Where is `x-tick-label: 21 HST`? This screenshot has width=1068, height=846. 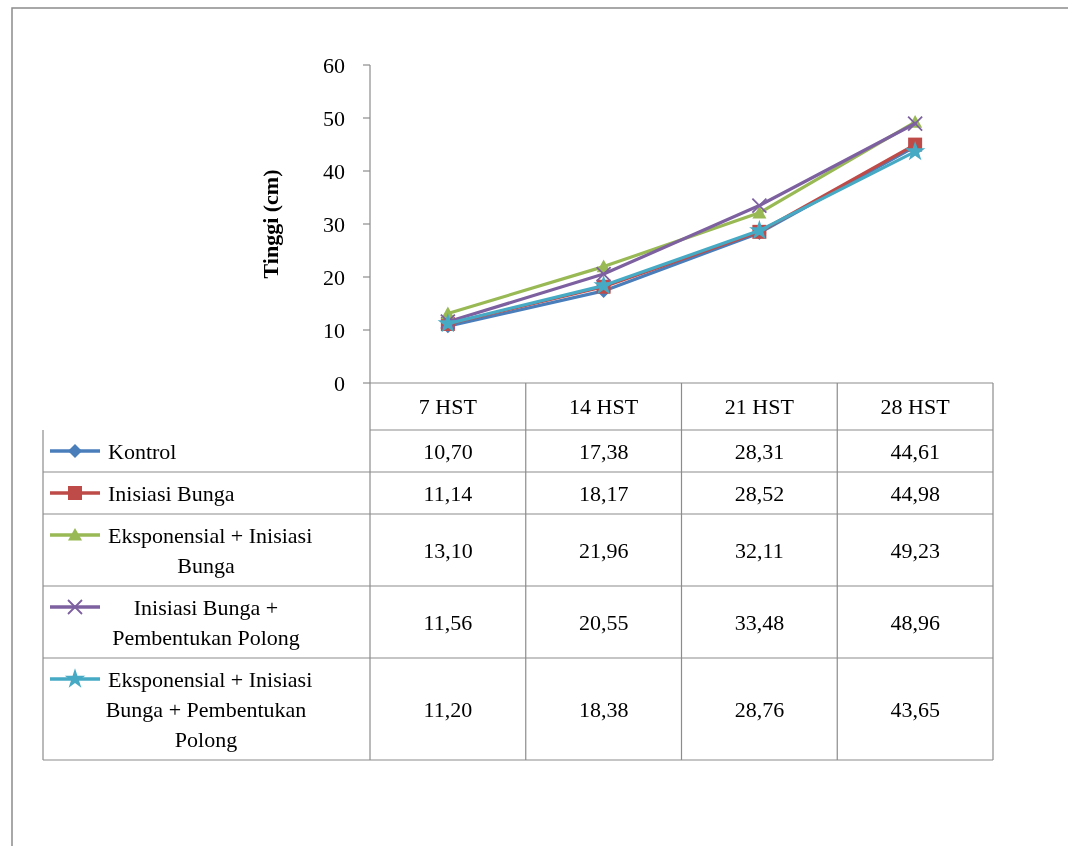 x-tick-label: 21 HST is located at coordinates (759, 407).